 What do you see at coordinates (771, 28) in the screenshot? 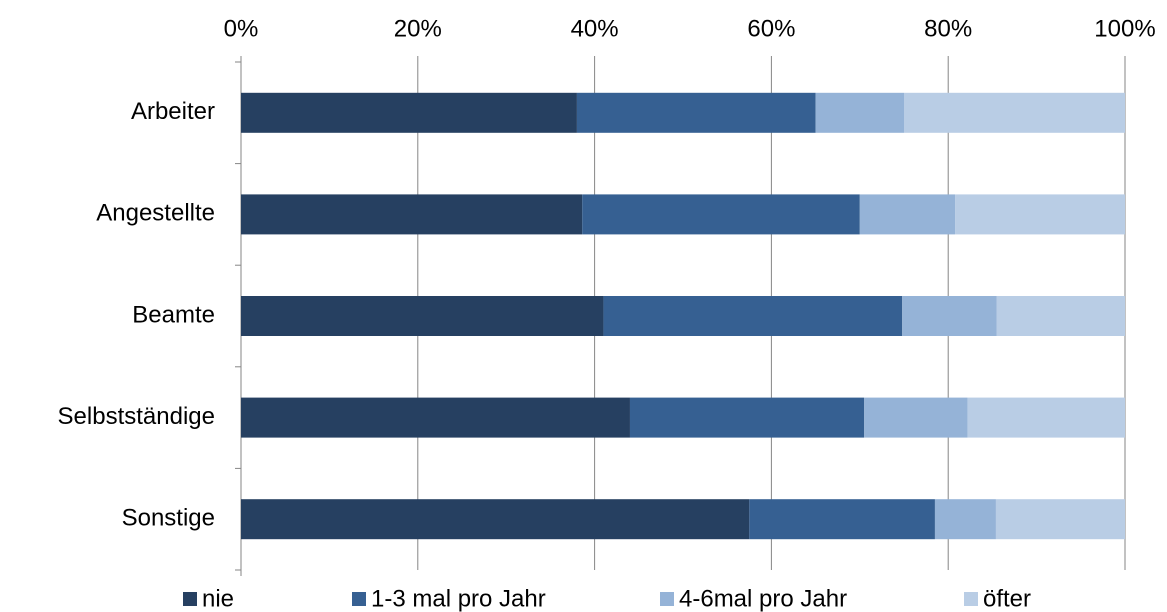
I see `x-tick-label: 60%` at bounding box center [771, 28].